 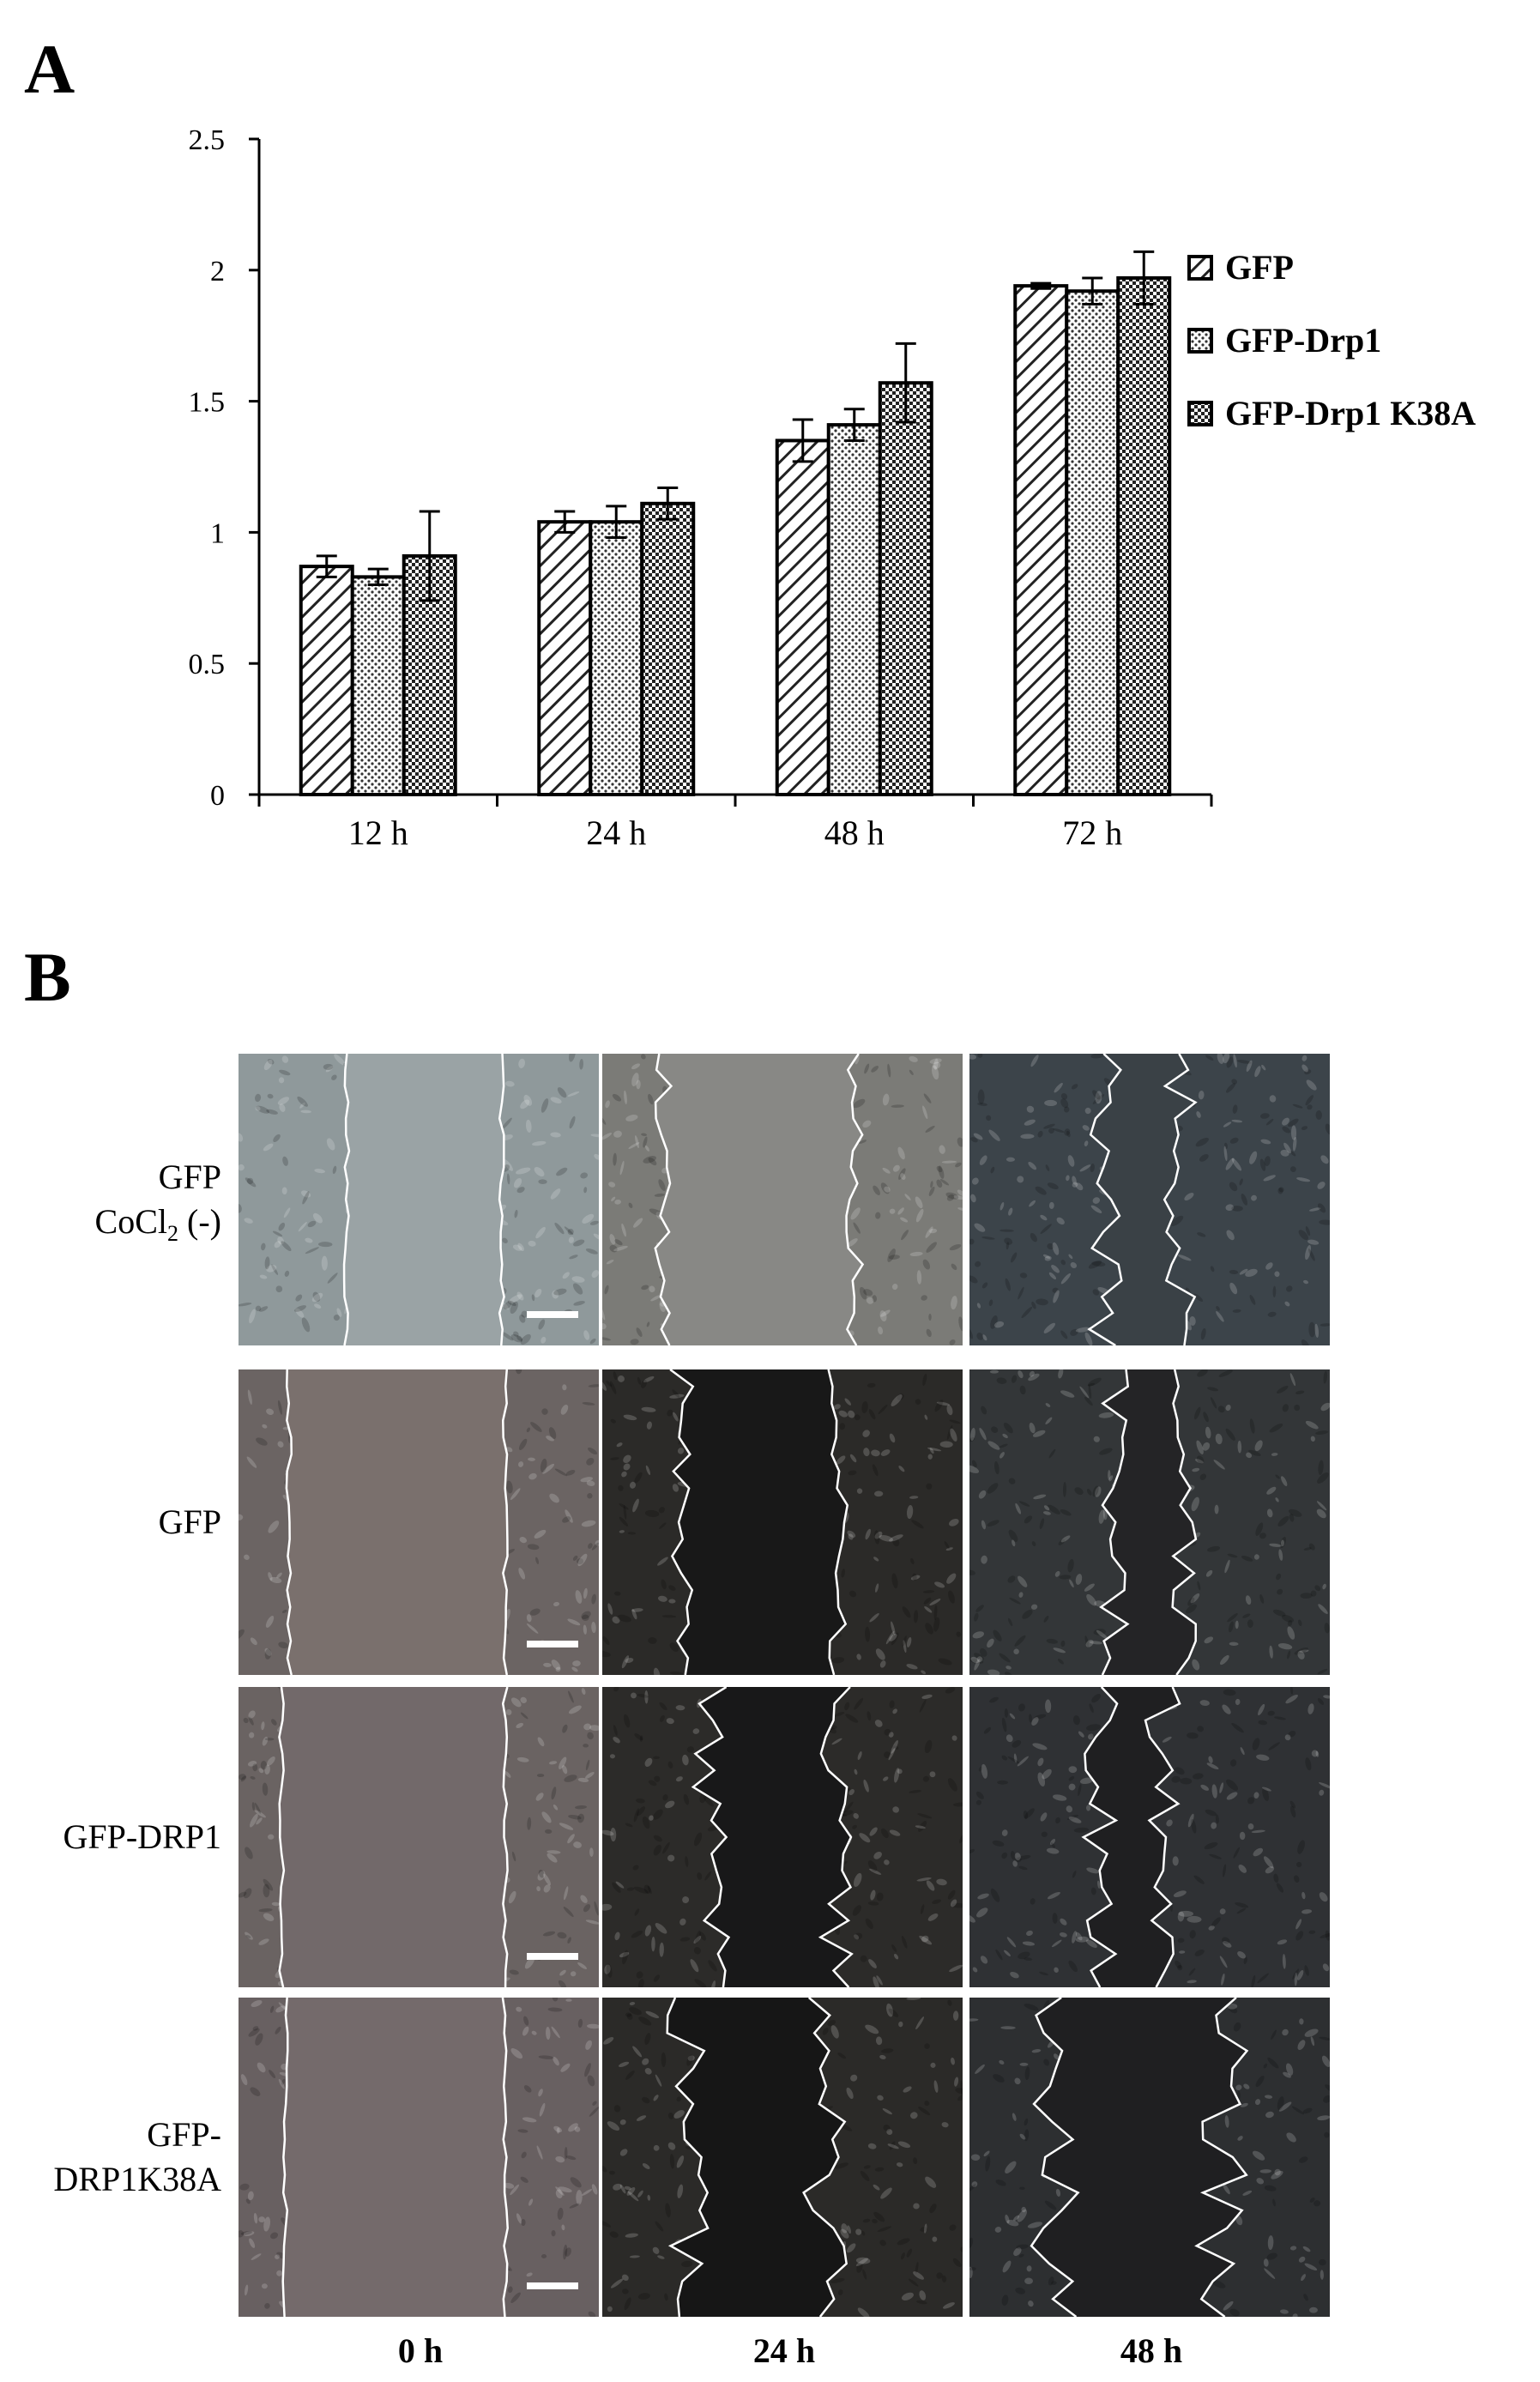 I want to click on wound-gap, so click(x=759, y=1522).